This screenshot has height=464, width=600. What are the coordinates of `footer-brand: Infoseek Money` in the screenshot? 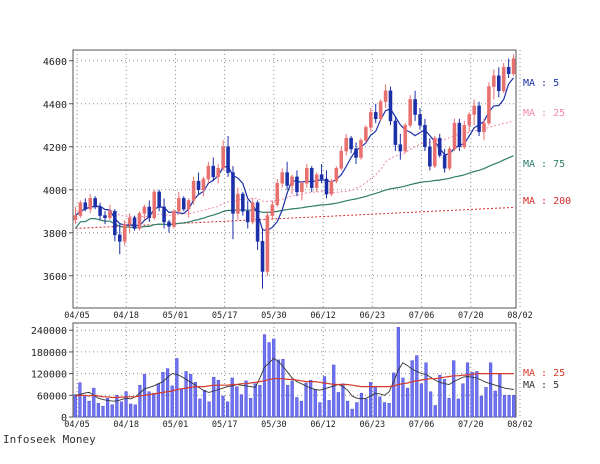 It's located at (49, 439).